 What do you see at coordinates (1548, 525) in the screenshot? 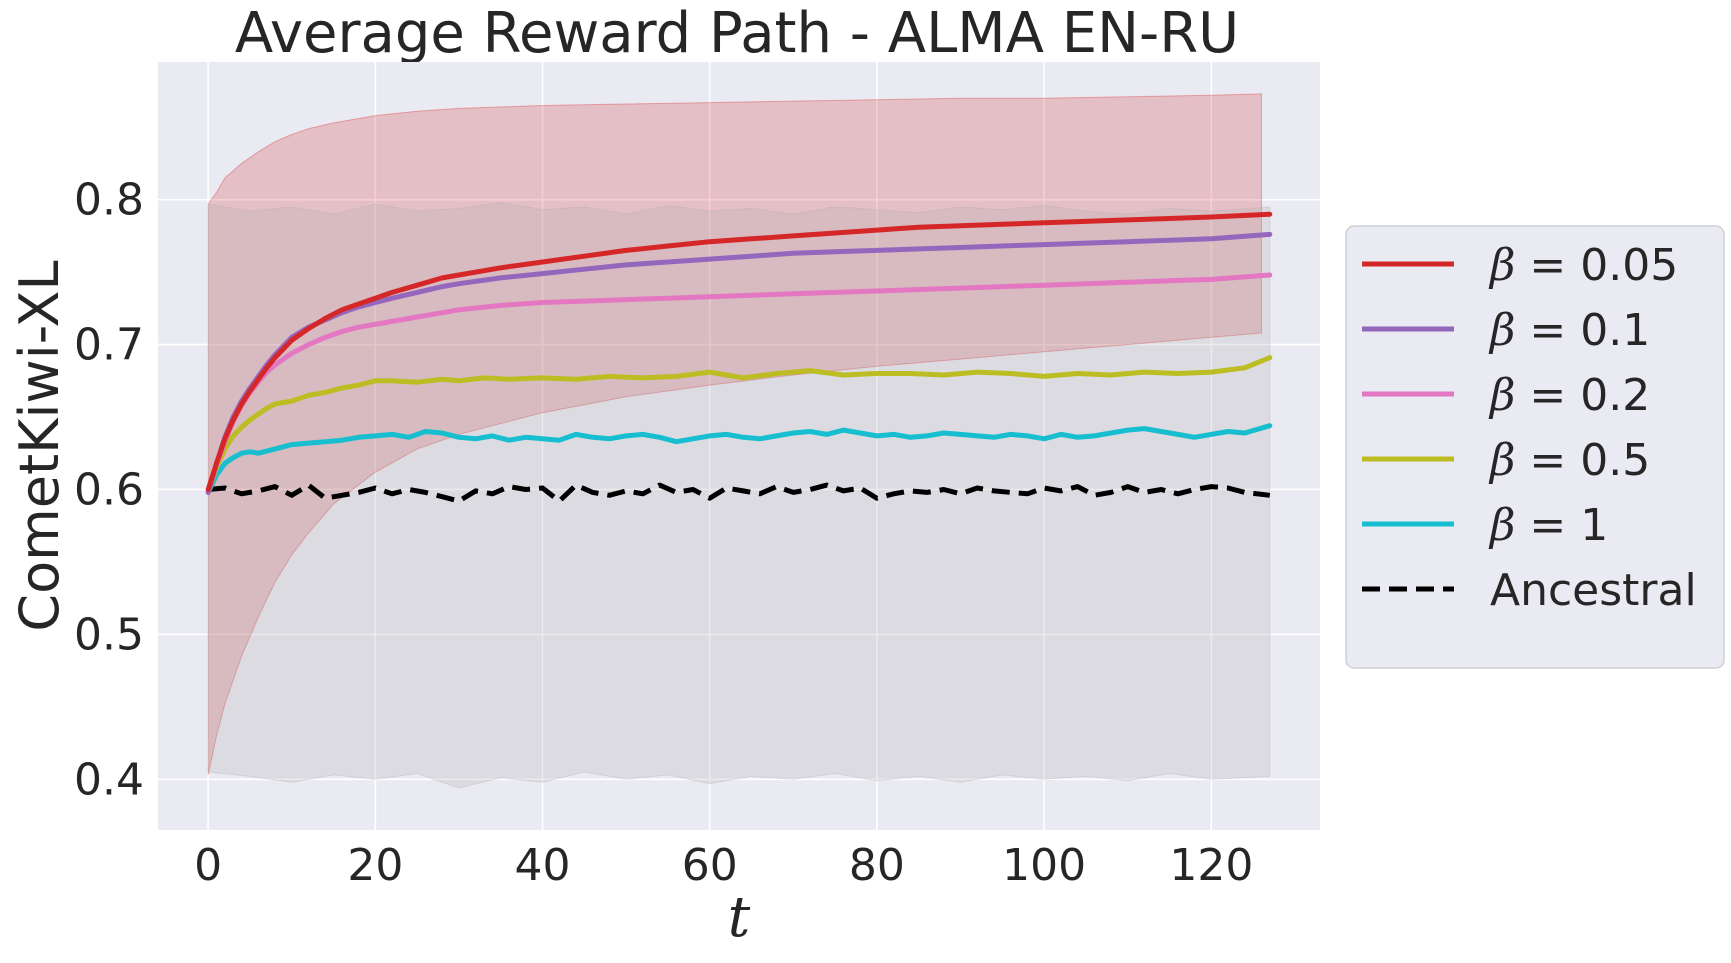
I see `legend-label: β = 1` at bounding box center [1548, 525].